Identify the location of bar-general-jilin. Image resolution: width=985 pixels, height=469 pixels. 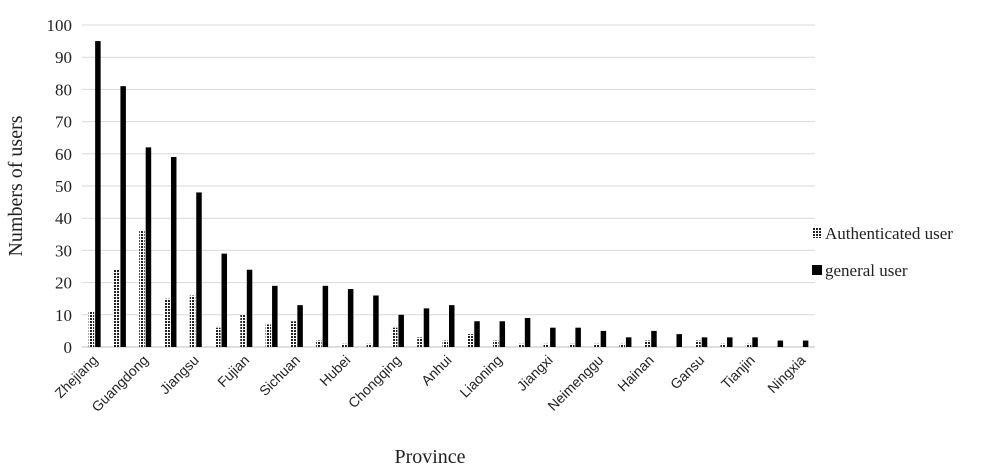
(628, 342).